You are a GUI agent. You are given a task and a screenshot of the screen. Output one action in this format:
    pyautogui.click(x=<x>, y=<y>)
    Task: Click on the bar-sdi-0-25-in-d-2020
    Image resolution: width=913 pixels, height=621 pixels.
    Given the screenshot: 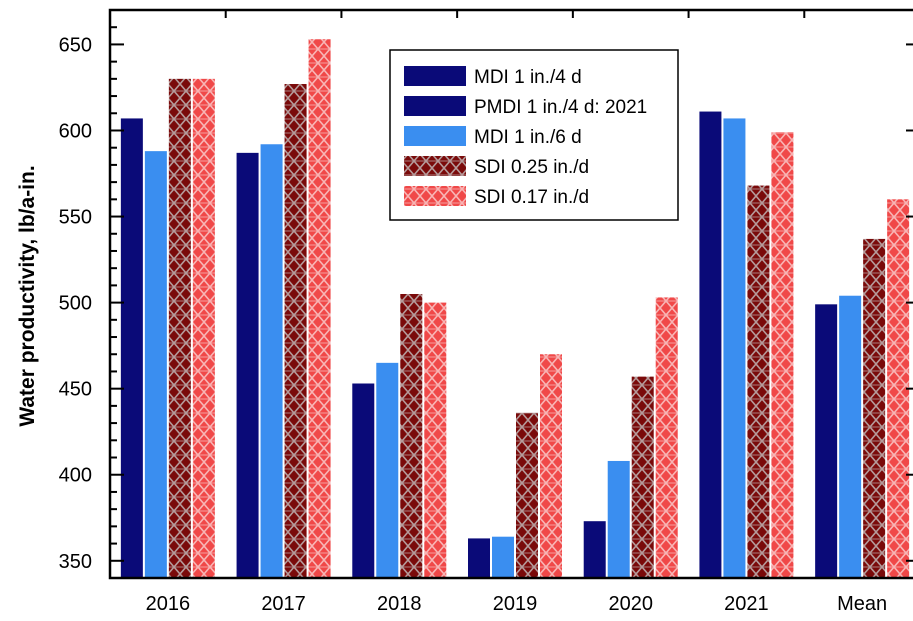 What is the action you would take?
    pyautogui.click(x=642, y=477)
    